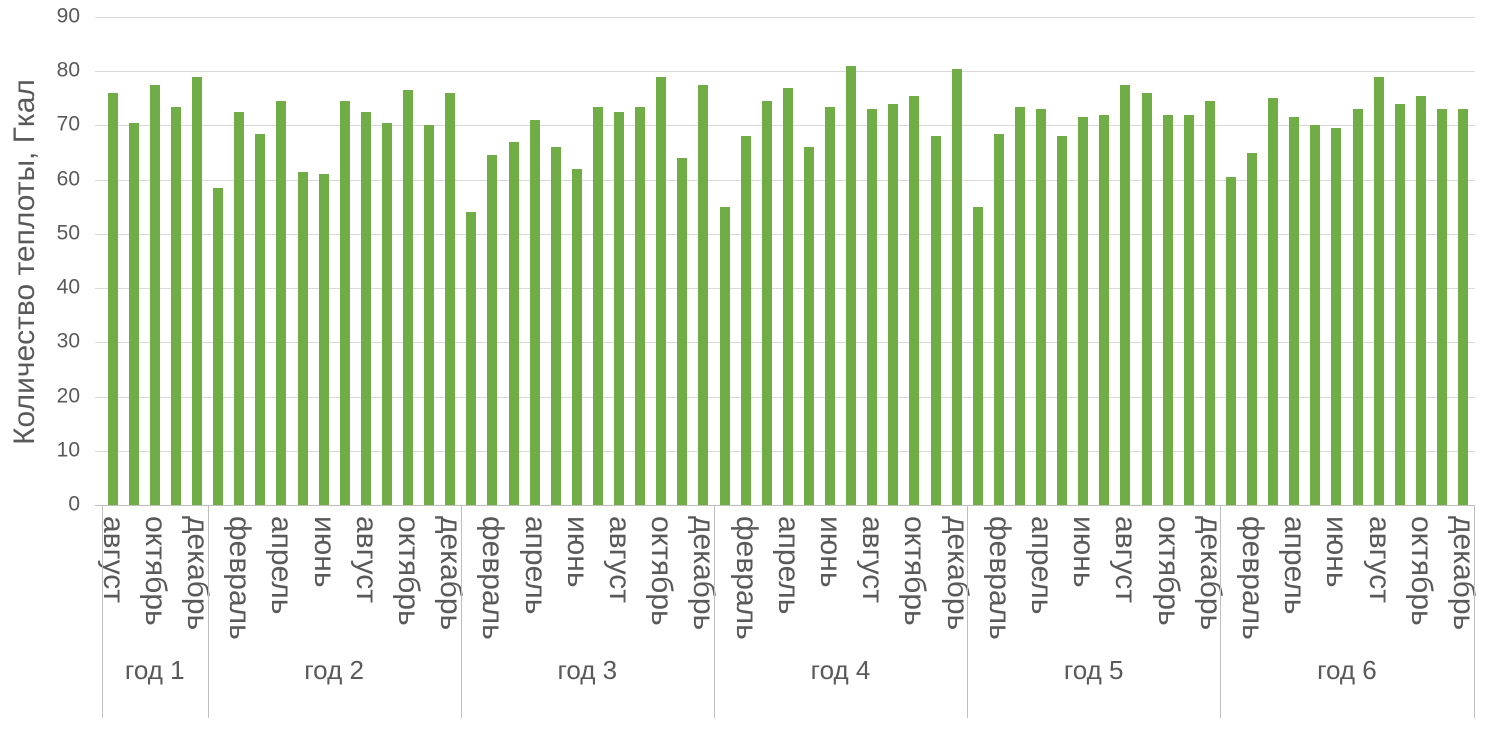 This screenshot has width=1491, height=731. I want to click on x-axis-baseline, so click(785, 505).